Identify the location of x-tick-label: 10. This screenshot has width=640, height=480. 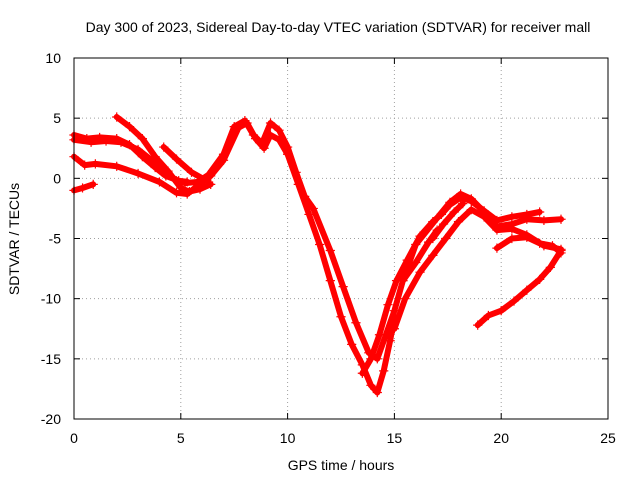
(288, 438).